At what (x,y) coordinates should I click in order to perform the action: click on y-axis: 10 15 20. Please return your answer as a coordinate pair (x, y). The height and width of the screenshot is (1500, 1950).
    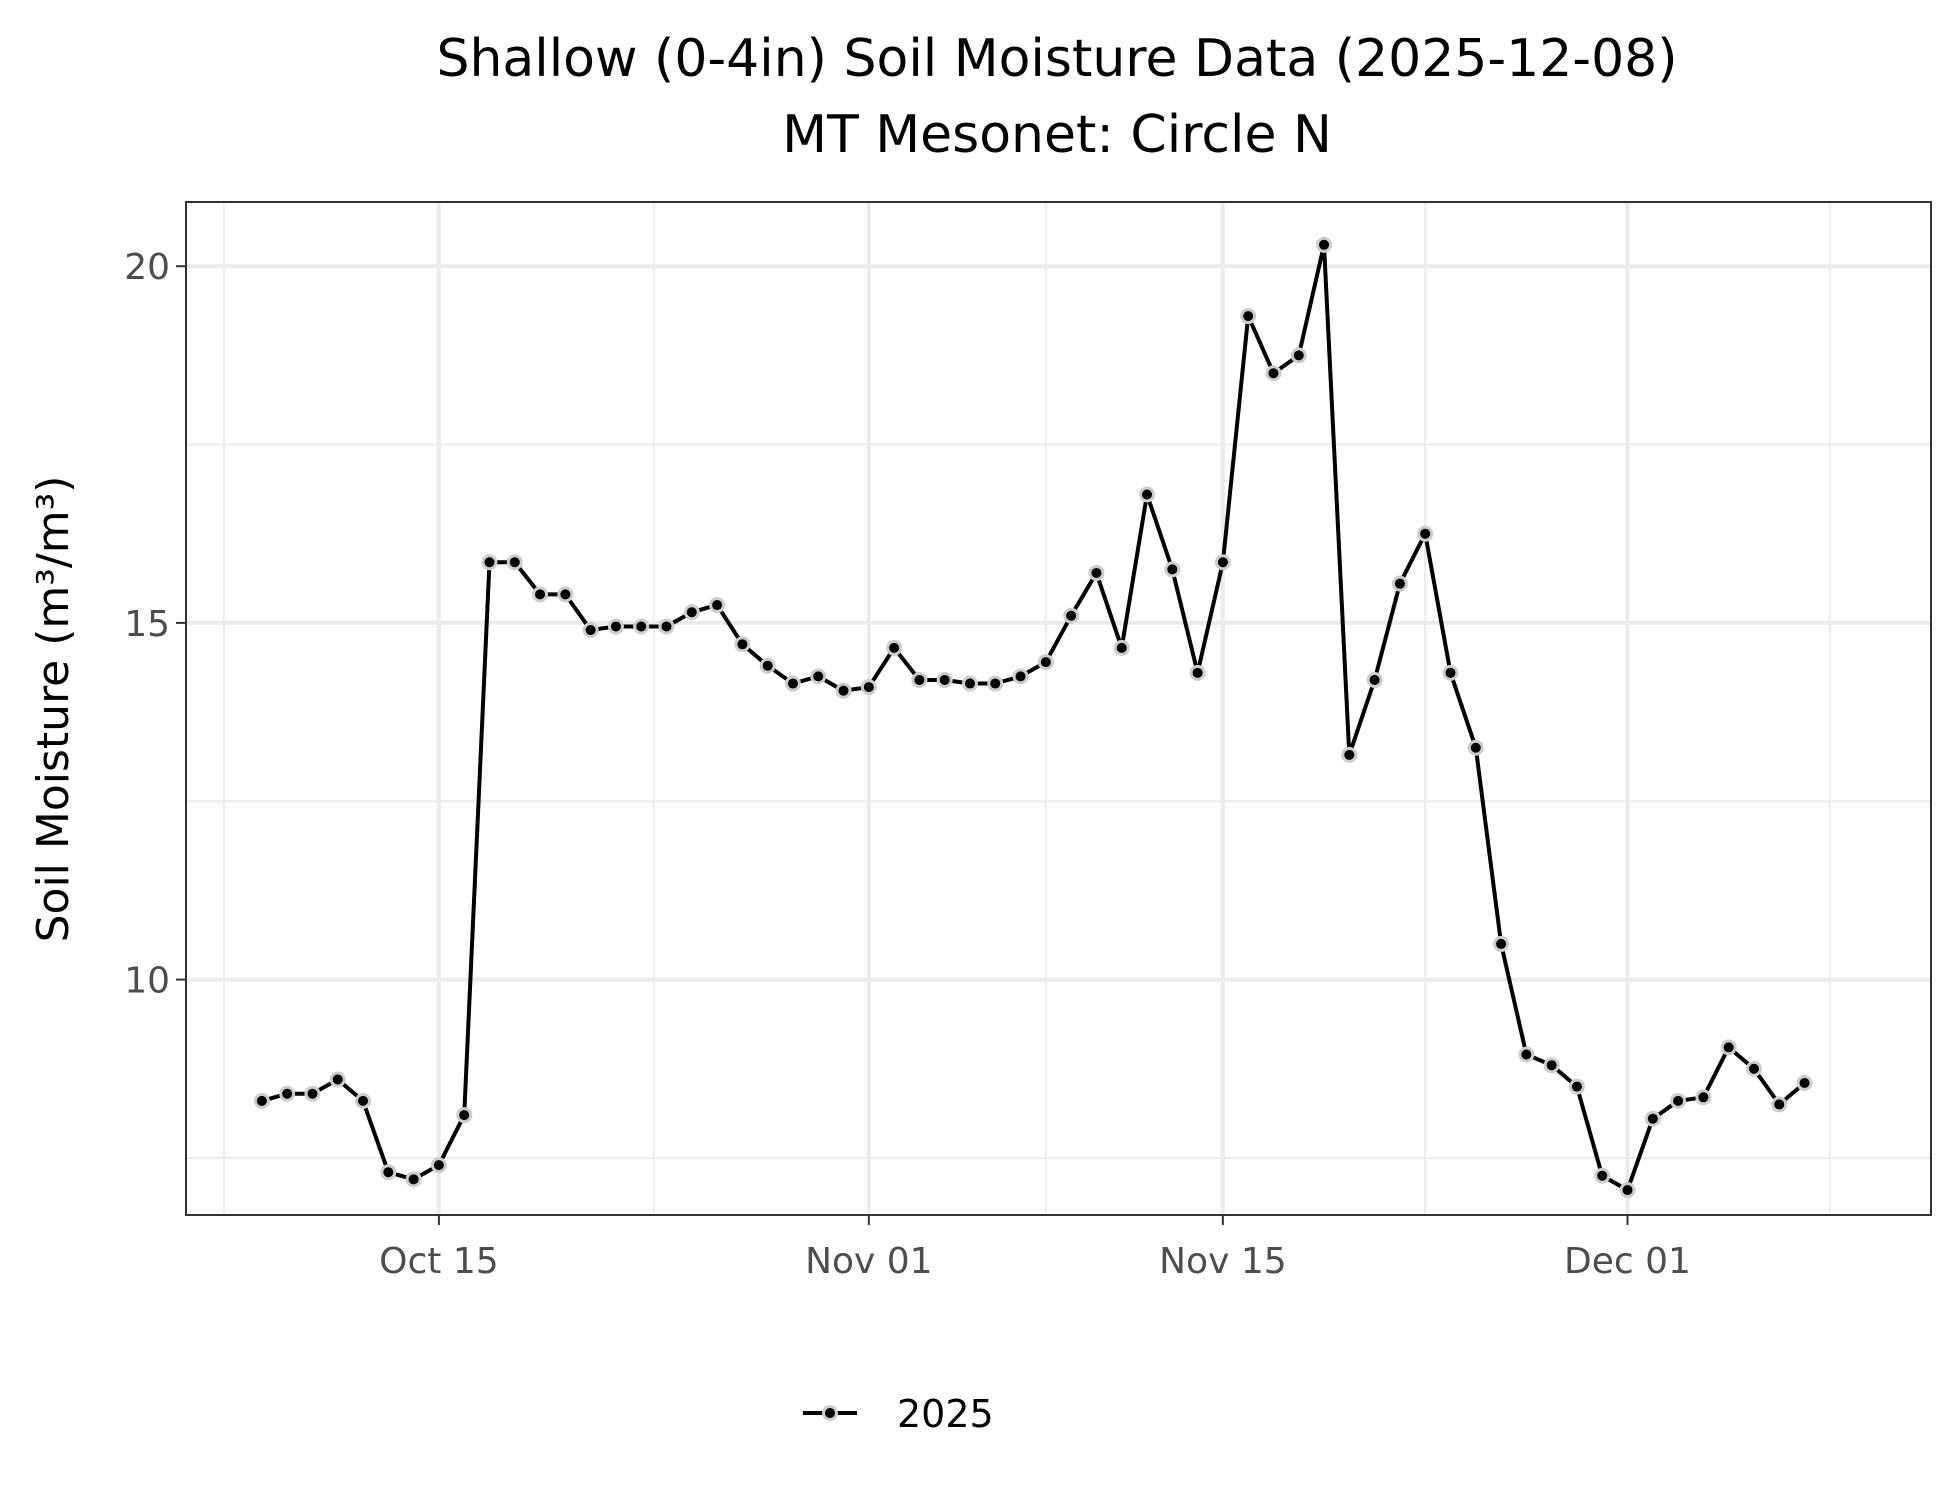
    Looking at the image, I should click on (155, 624).